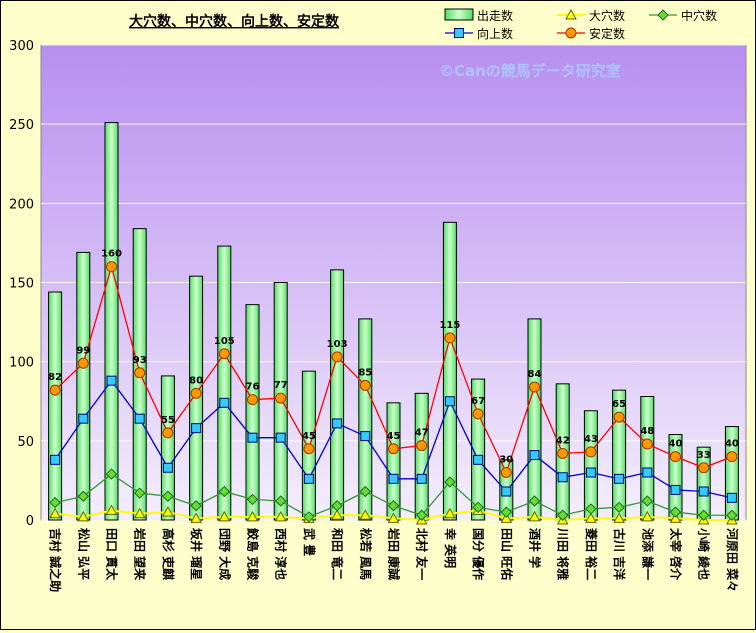 The height and width of the screenshot is (633, 756). I want to click on data-label: 160, so click(111, 254).